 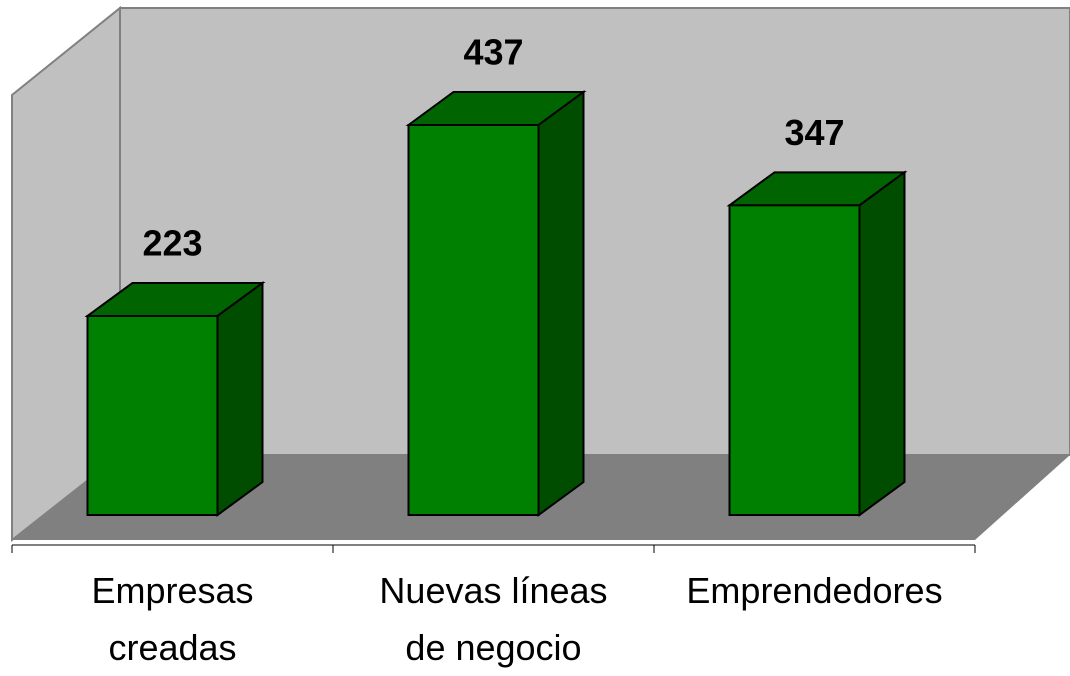 I want to click on data-label: 347, so click(x=814, y=132).